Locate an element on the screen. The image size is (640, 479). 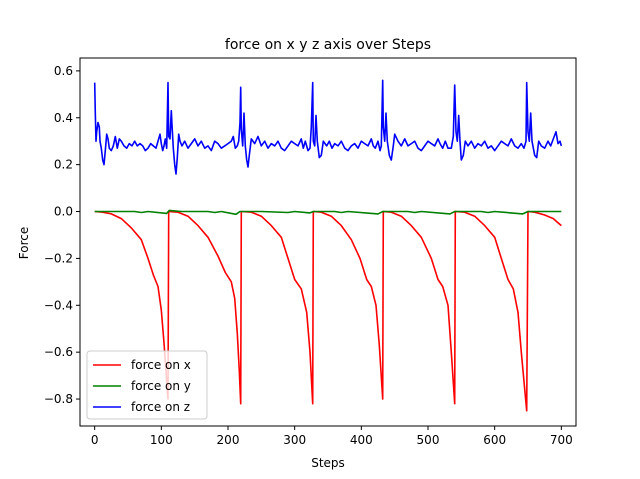
y-axis-ticks: −0.8 −0.6 −0.4 −0.2 0.0 0.2 0.4 0.6 is located at coordinates (62, 235).